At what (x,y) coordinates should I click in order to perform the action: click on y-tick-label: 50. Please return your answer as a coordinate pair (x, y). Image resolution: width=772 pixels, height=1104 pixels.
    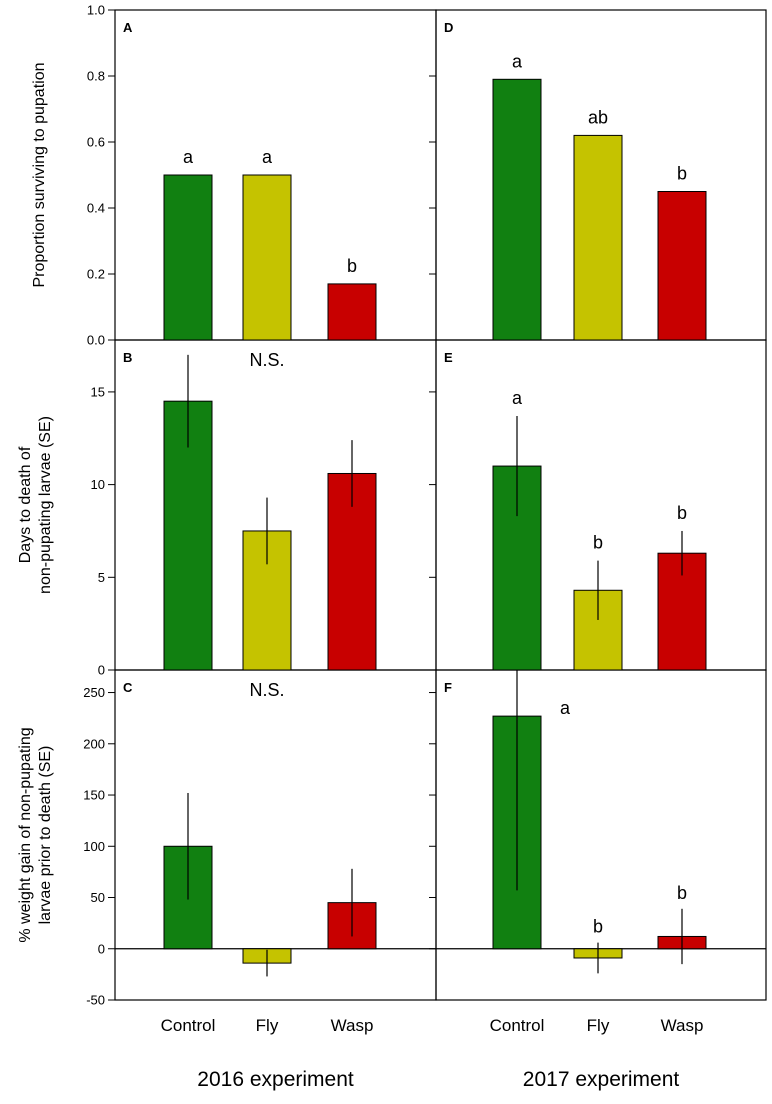
    Looking at the image, I should click on (98, 897).